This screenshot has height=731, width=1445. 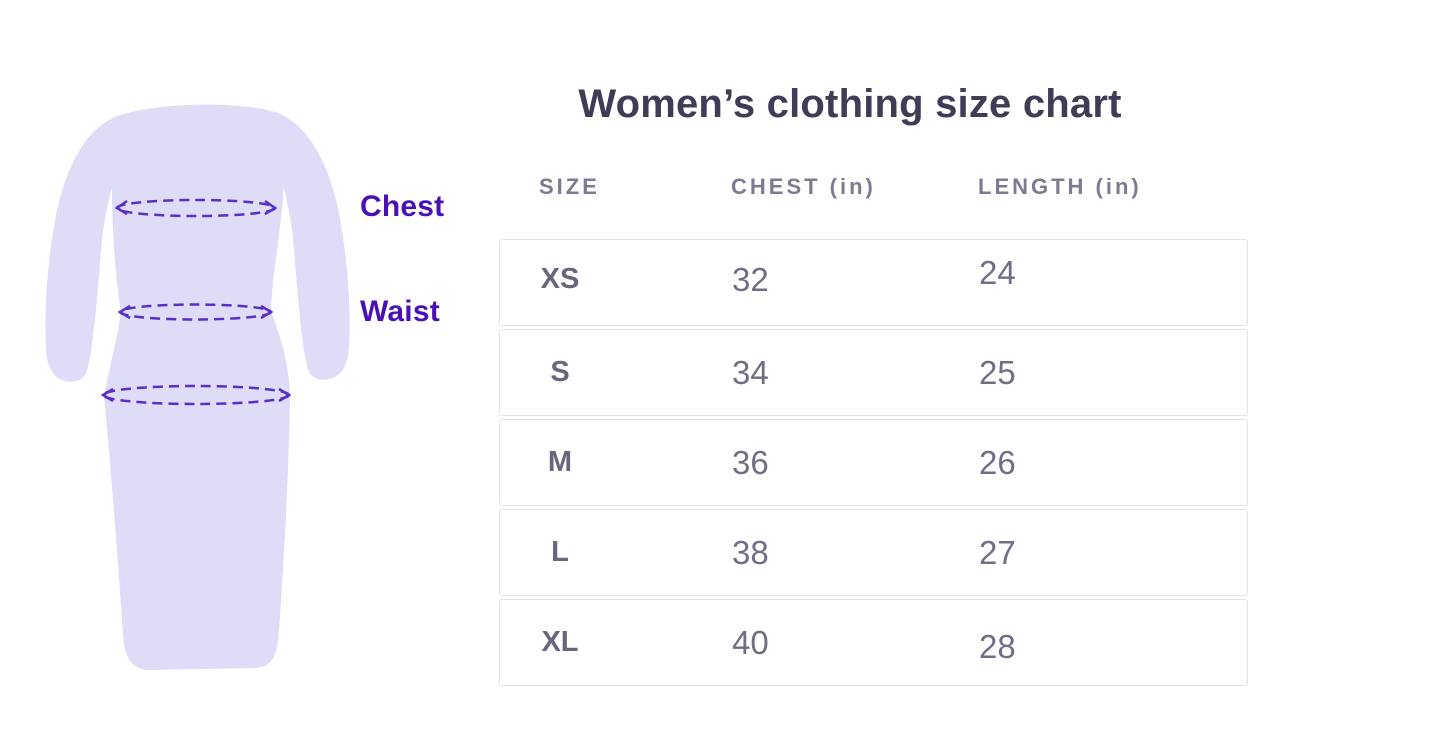 What do you see at coordinates (803, 186) in the screenshot?
I see `header-chest: CHEST (in)` at bounding box center [803, 186].